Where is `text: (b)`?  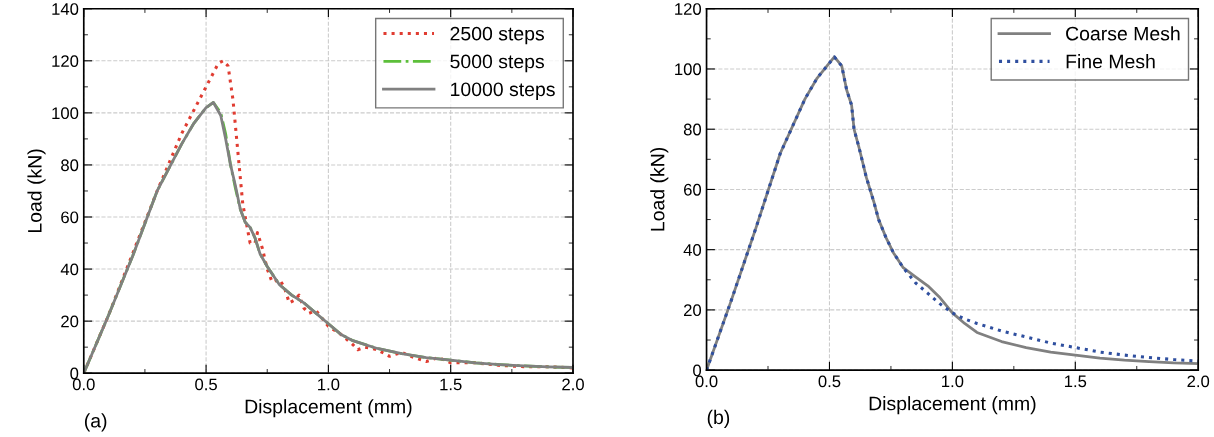 text: (b) is located at coordinates (718, 418).